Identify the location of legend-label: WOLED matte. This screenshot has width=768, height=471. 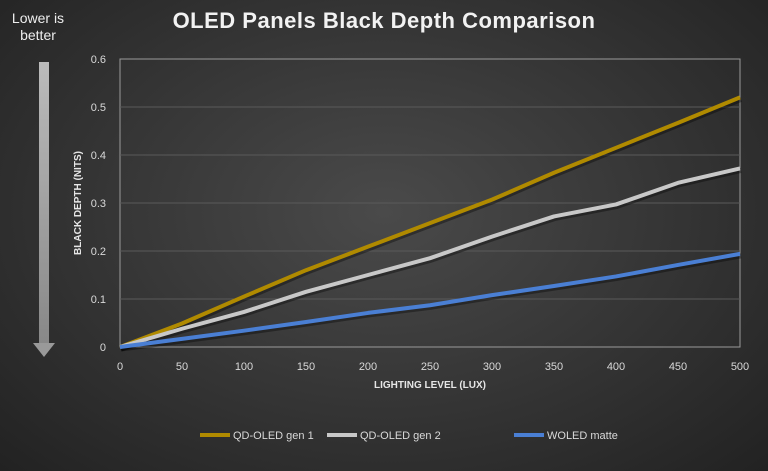
(582, 436).